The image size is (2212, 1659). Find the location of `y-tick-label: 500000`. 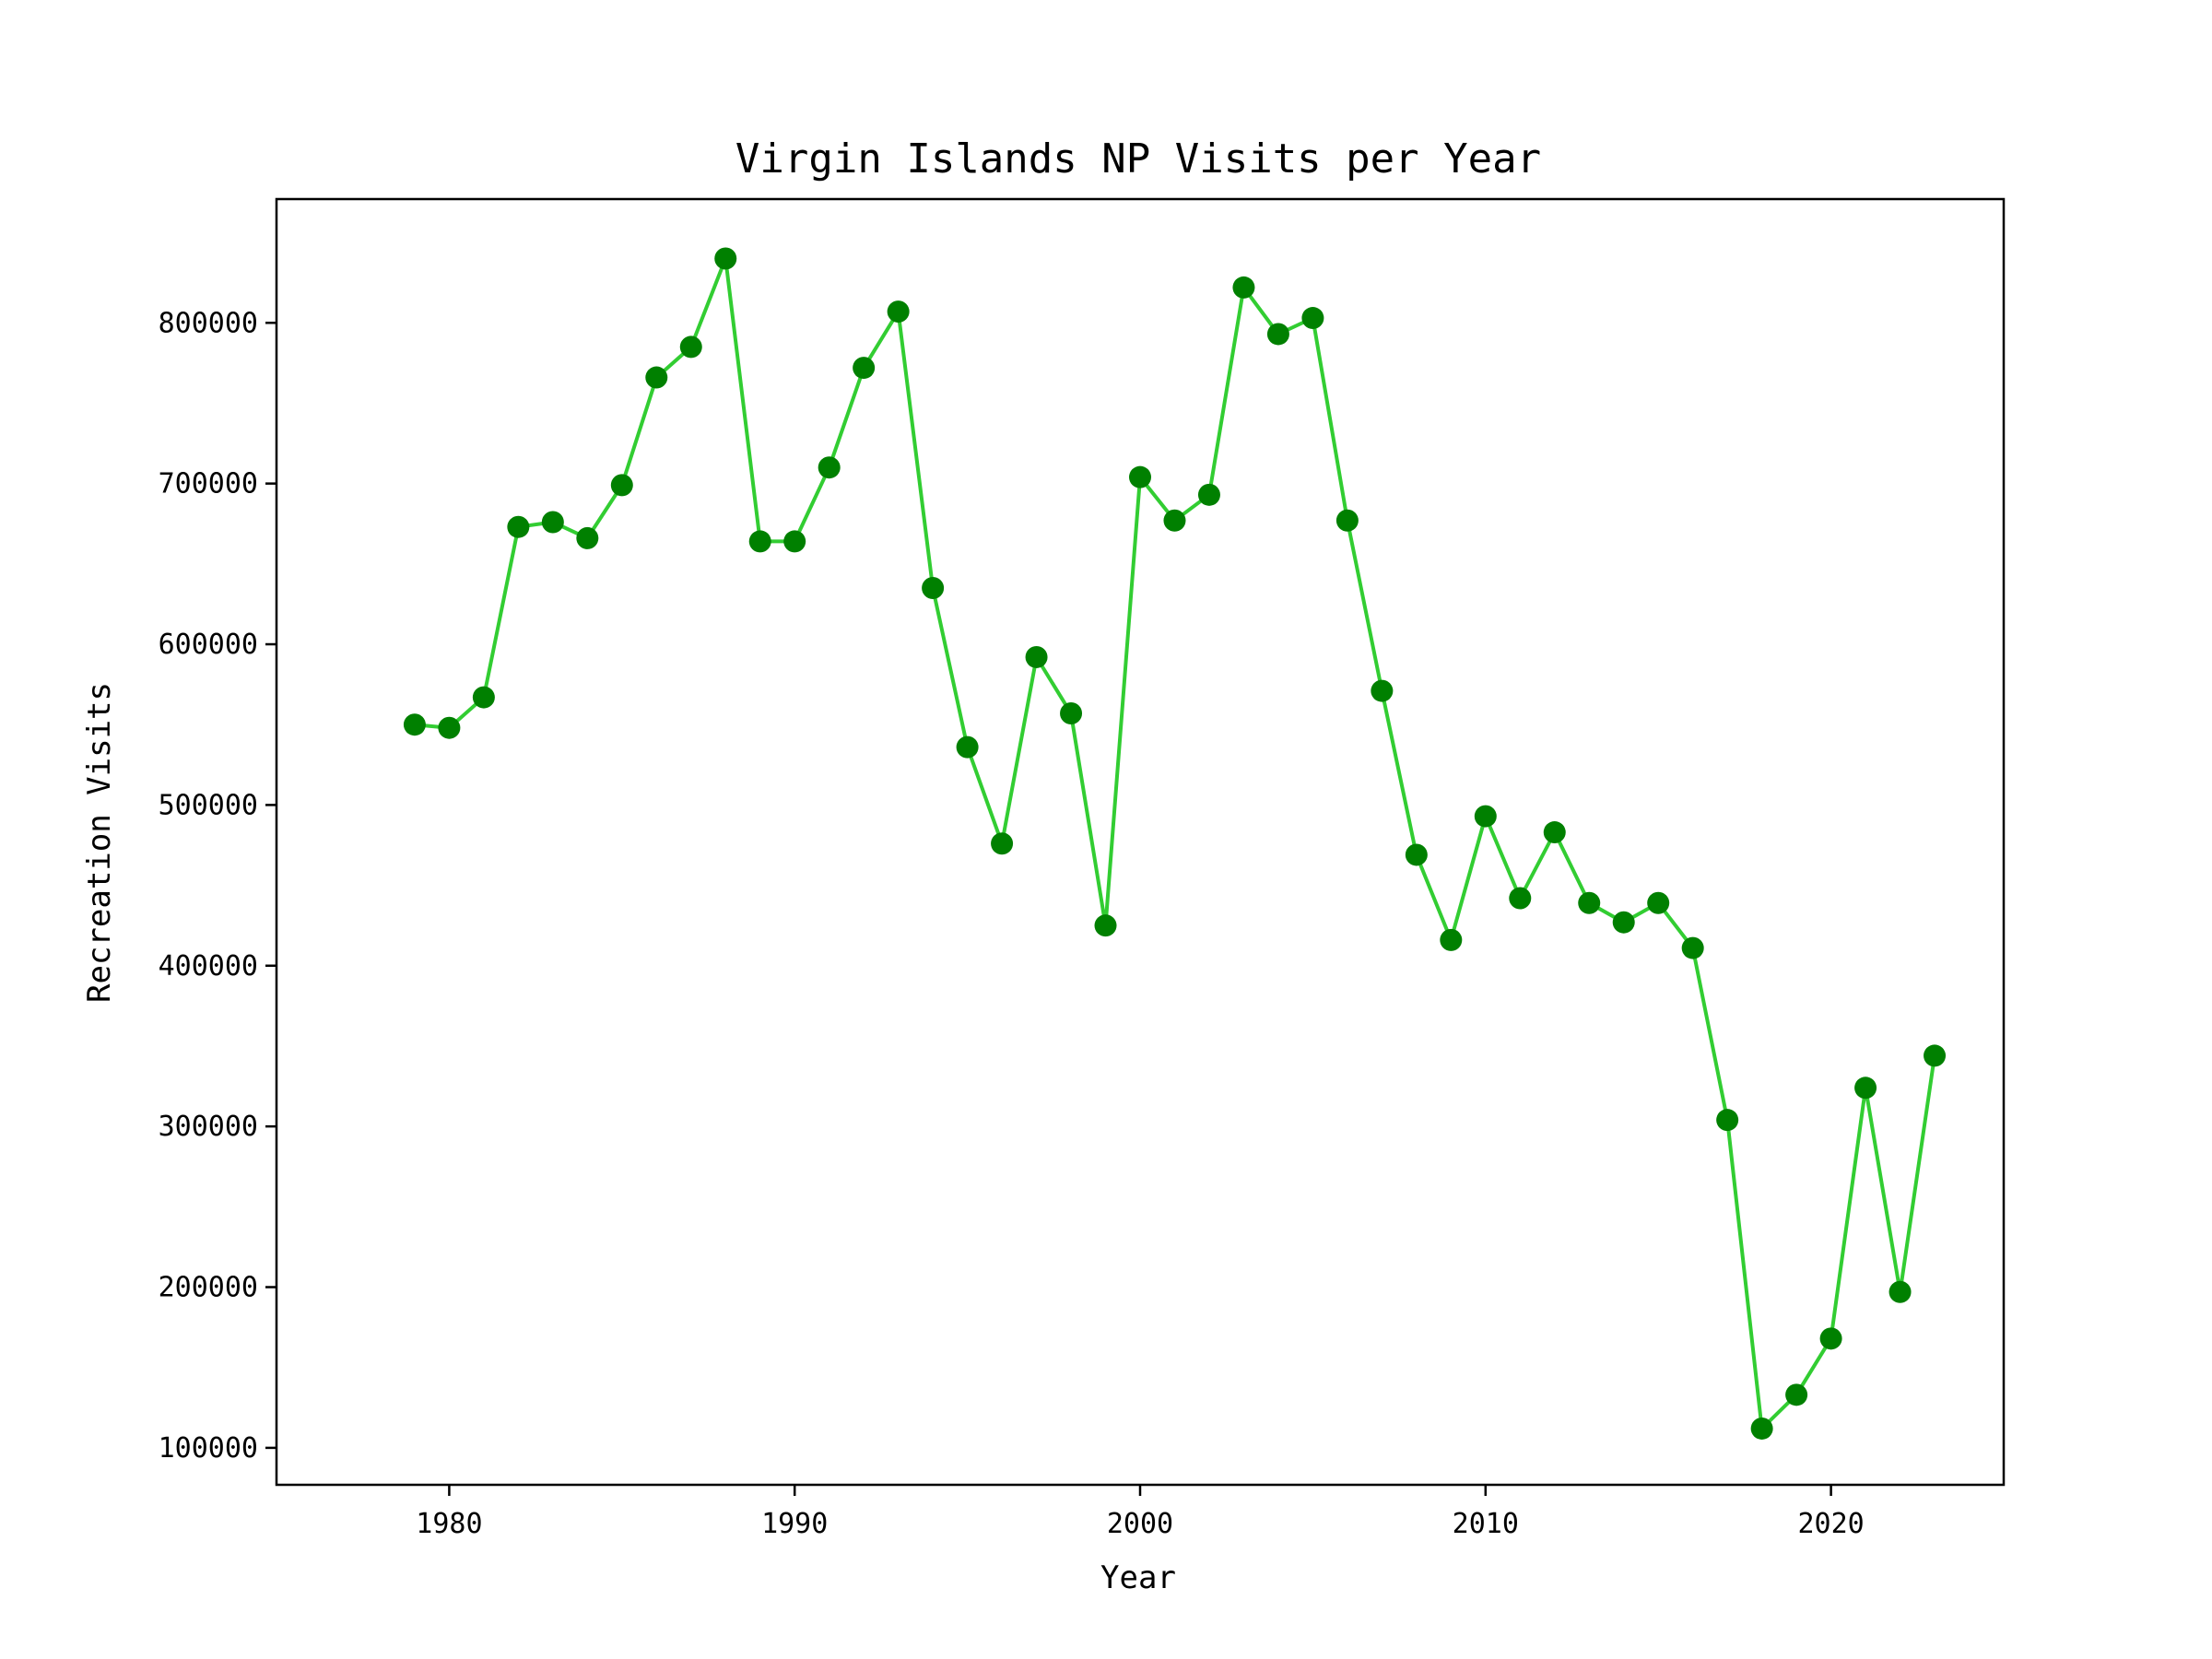

y-tick-label: 500000 is located at coordinates (208, 805).